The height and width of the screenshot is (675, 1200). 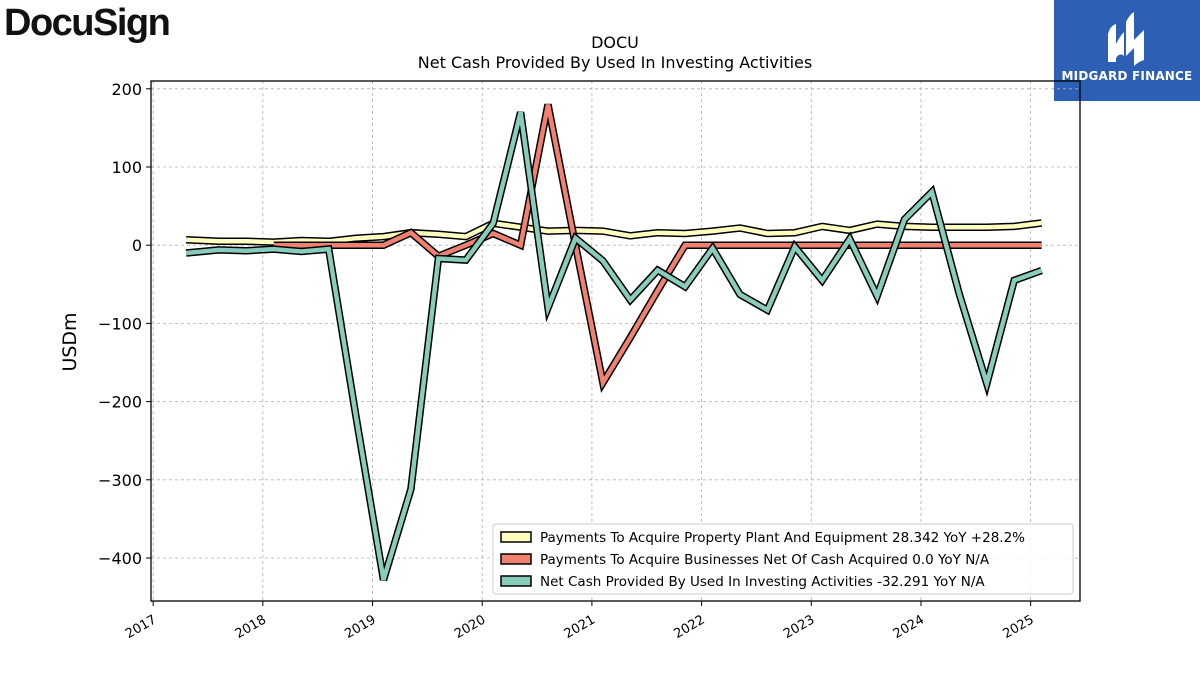 What do you see at coordinates (120, 558) in the screenshot?
I see `y-tick-label: −400` at bounding box center [120, 558].